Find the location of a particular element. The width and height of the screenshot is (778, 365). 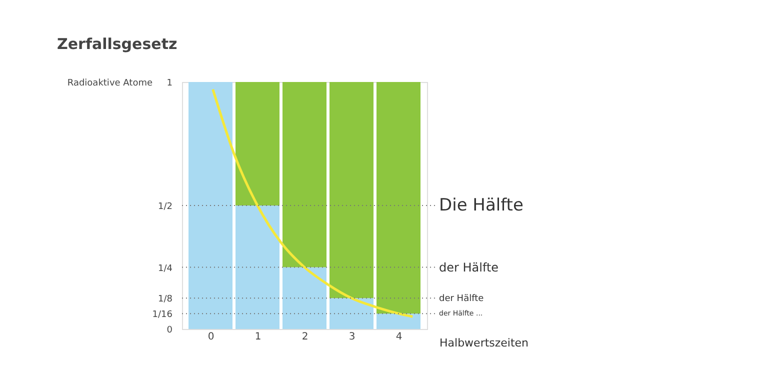

y-axis-title: Radioaktive Atome is located at coordinates (110, 83).